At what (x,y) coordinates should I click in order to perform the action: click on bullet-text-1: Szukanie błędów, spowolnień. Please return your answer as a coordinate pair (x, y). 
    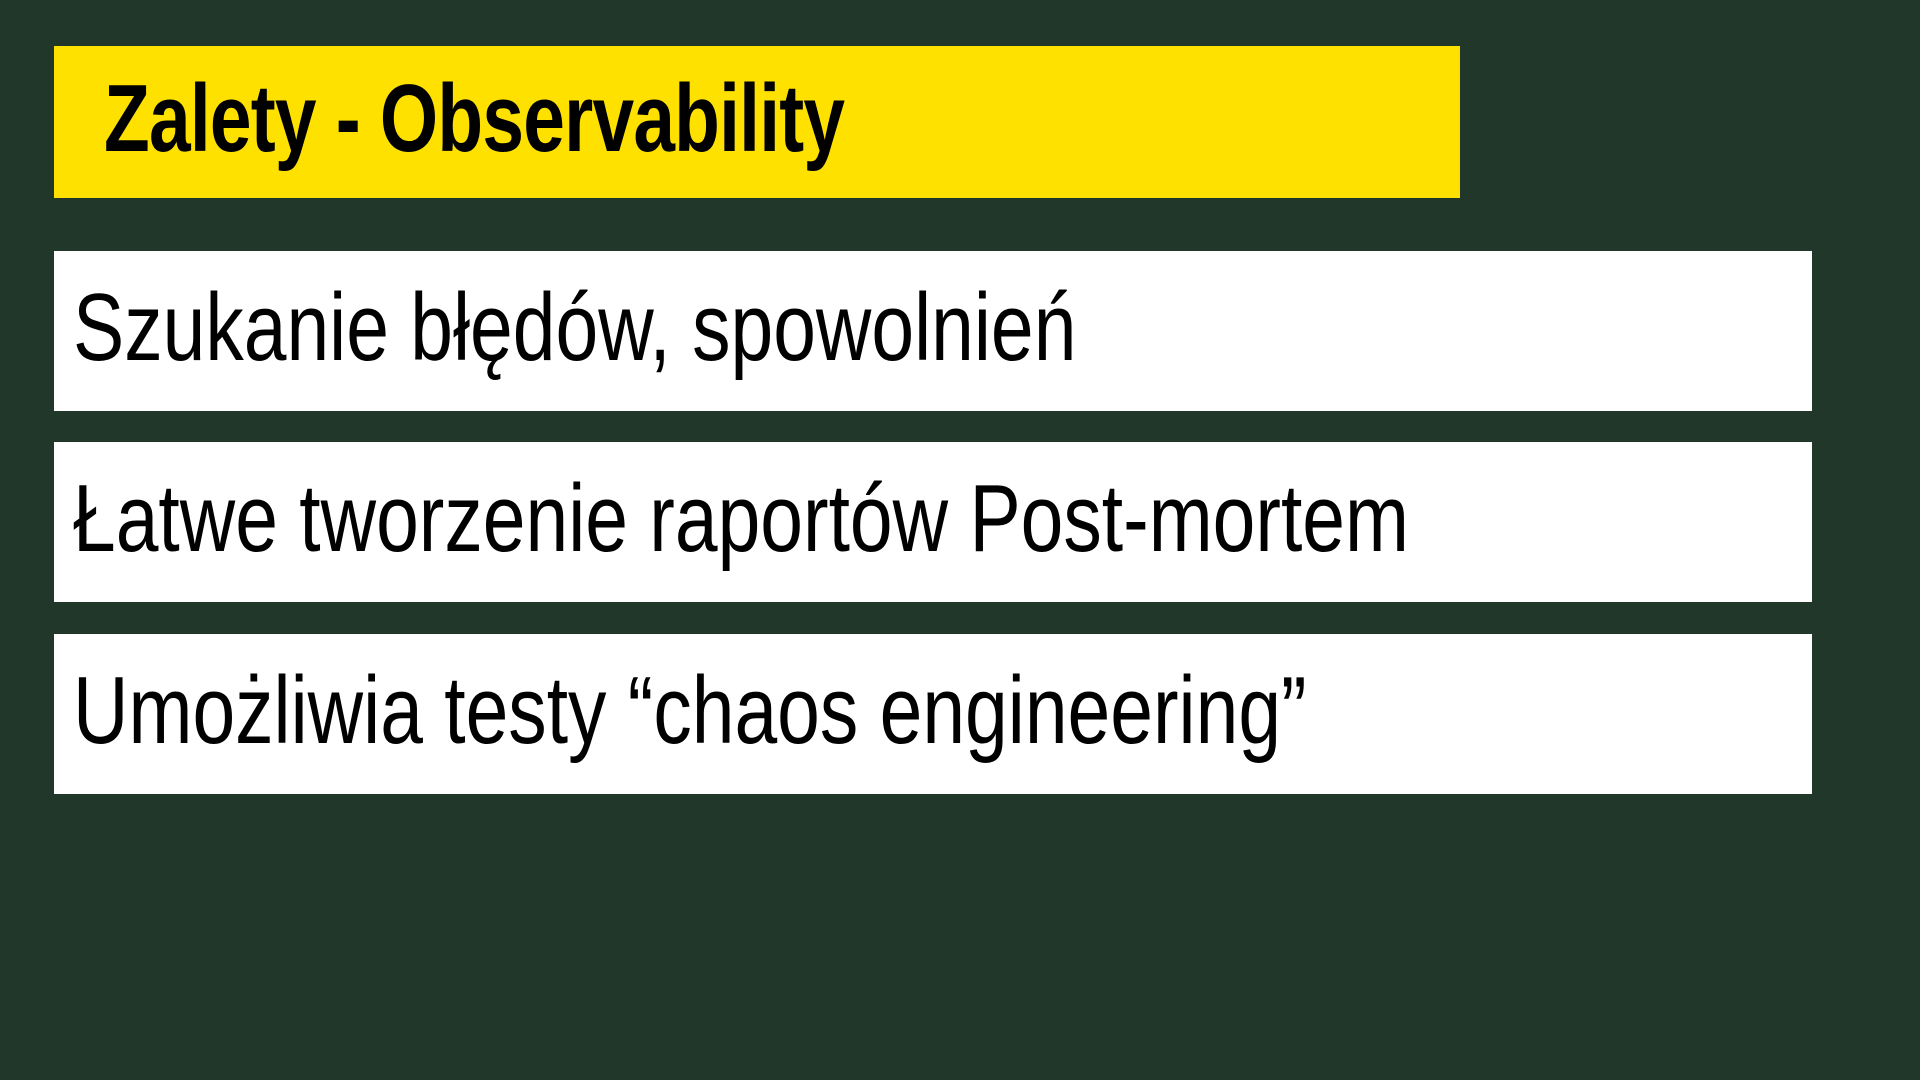
    Looking at the image, I should click on (575, 327).